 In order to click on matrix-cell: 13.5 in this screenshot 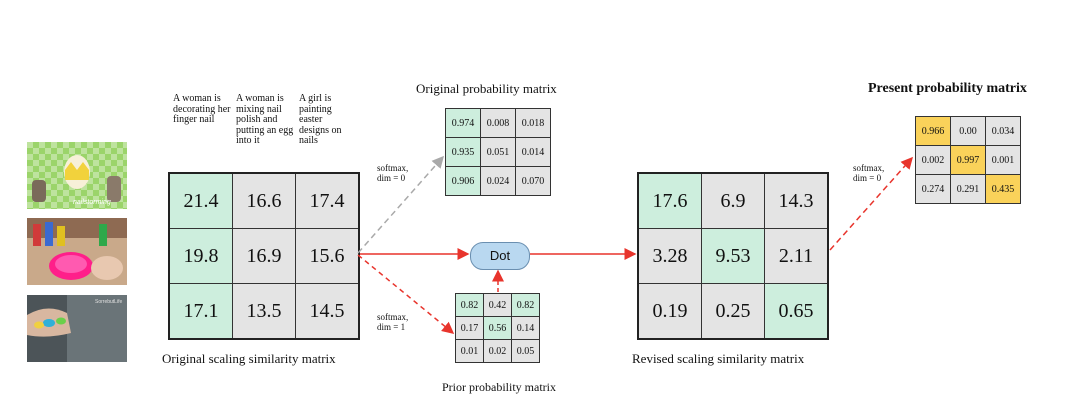, I will do `click(264, 311)`.